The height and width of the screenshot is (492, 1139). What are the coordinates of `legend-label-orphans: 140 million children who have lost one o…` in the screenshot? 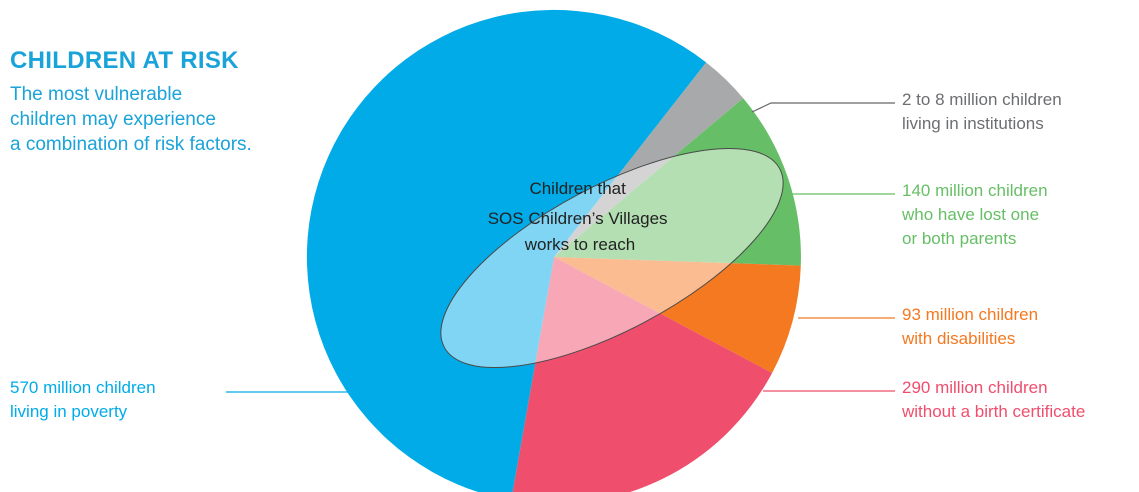 It's located at (975, 215).